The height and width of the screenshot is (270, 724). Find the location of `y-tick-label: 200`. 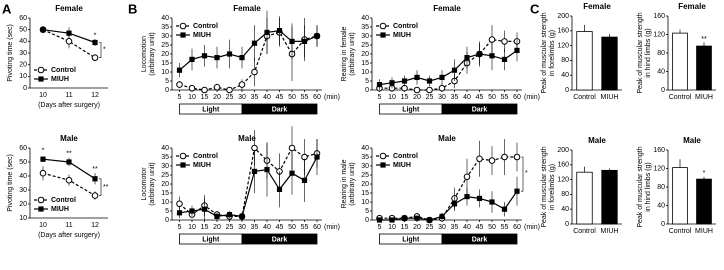

y-tick-label: 200 is located at coordinates (563, 16).